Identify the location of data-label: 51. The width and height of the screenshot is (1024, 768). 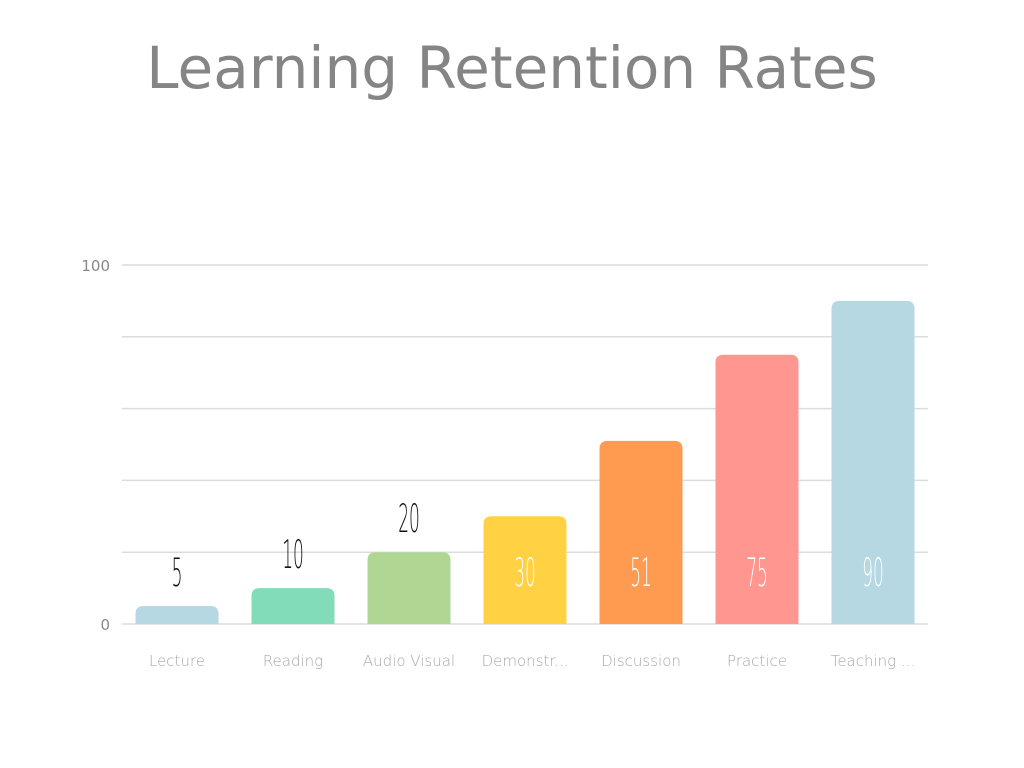
(641, 573).